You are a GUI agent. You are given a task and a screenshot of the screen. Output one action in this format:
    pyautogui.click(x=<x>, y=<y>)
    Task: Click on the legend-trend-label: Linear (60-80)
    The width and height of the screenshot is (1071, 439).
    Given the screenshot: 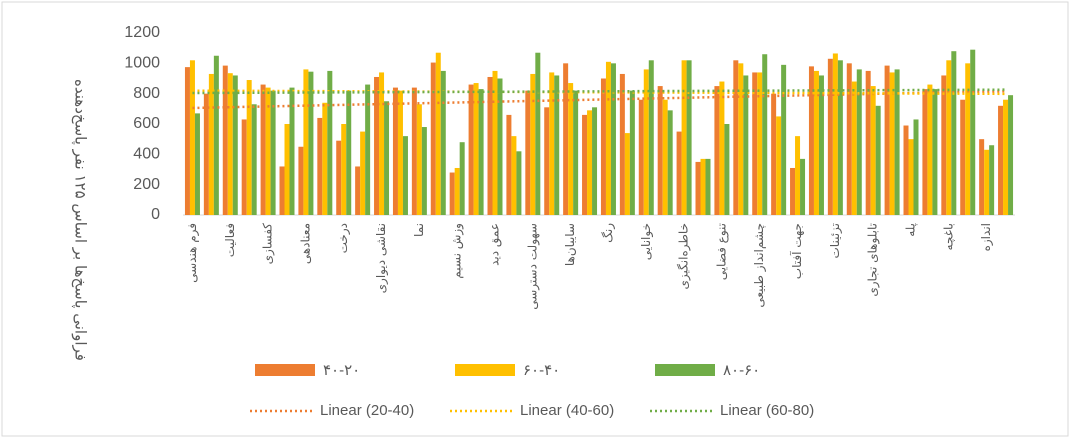 What is the action you would take?
    pyautogui.click(x=767, y=410)
    